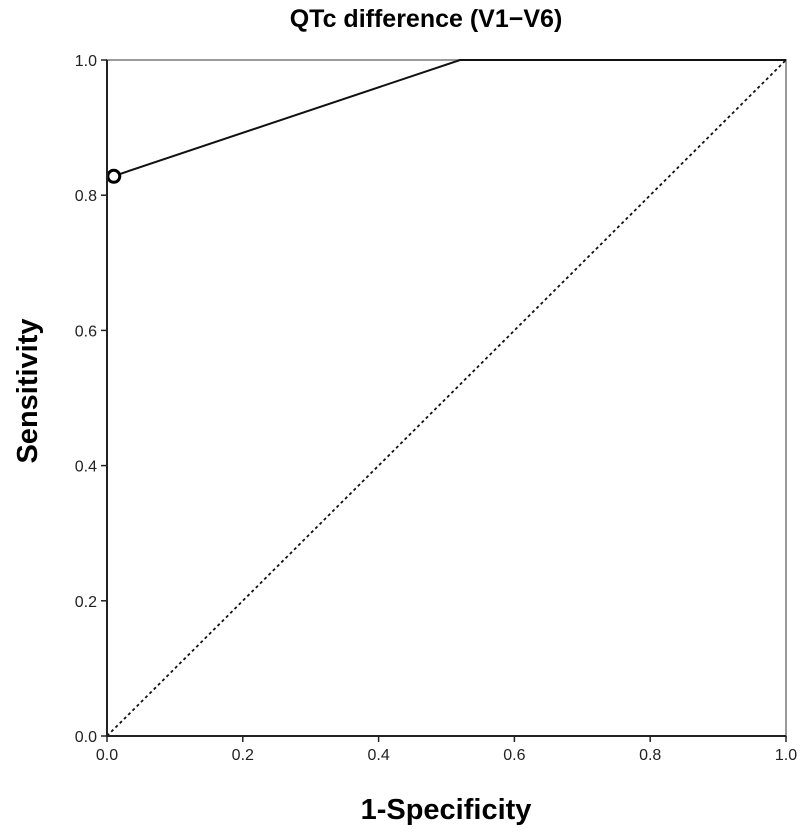 The height and width of the screenshot is (834, 800). Describe the element at coordinates (426, 19) in the screenshot. I see `chart-title: QTc difference (V1−V6)` at that location.